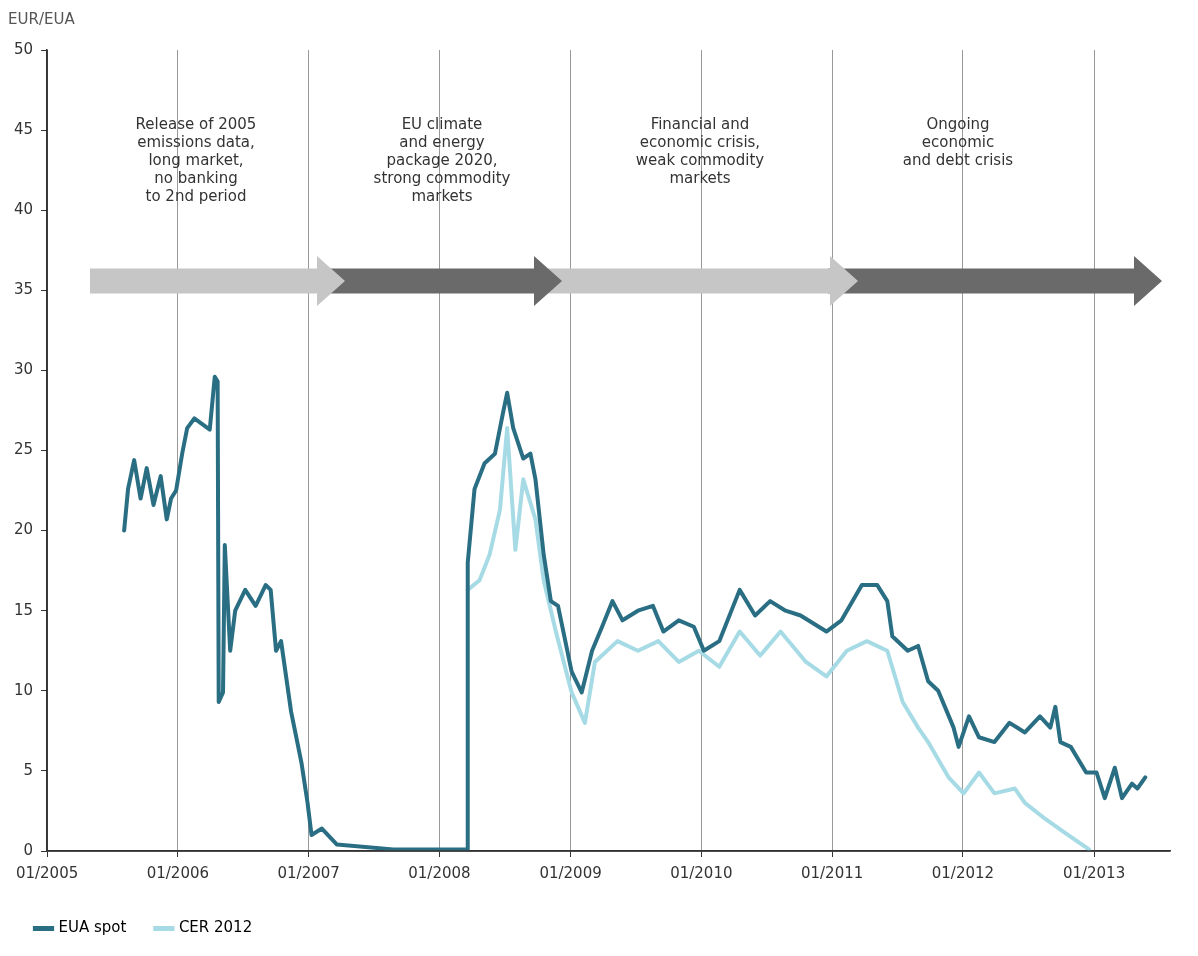  I want to click on annotation: Financial and economic crisis, weak commodity markets, so click(700, 151).